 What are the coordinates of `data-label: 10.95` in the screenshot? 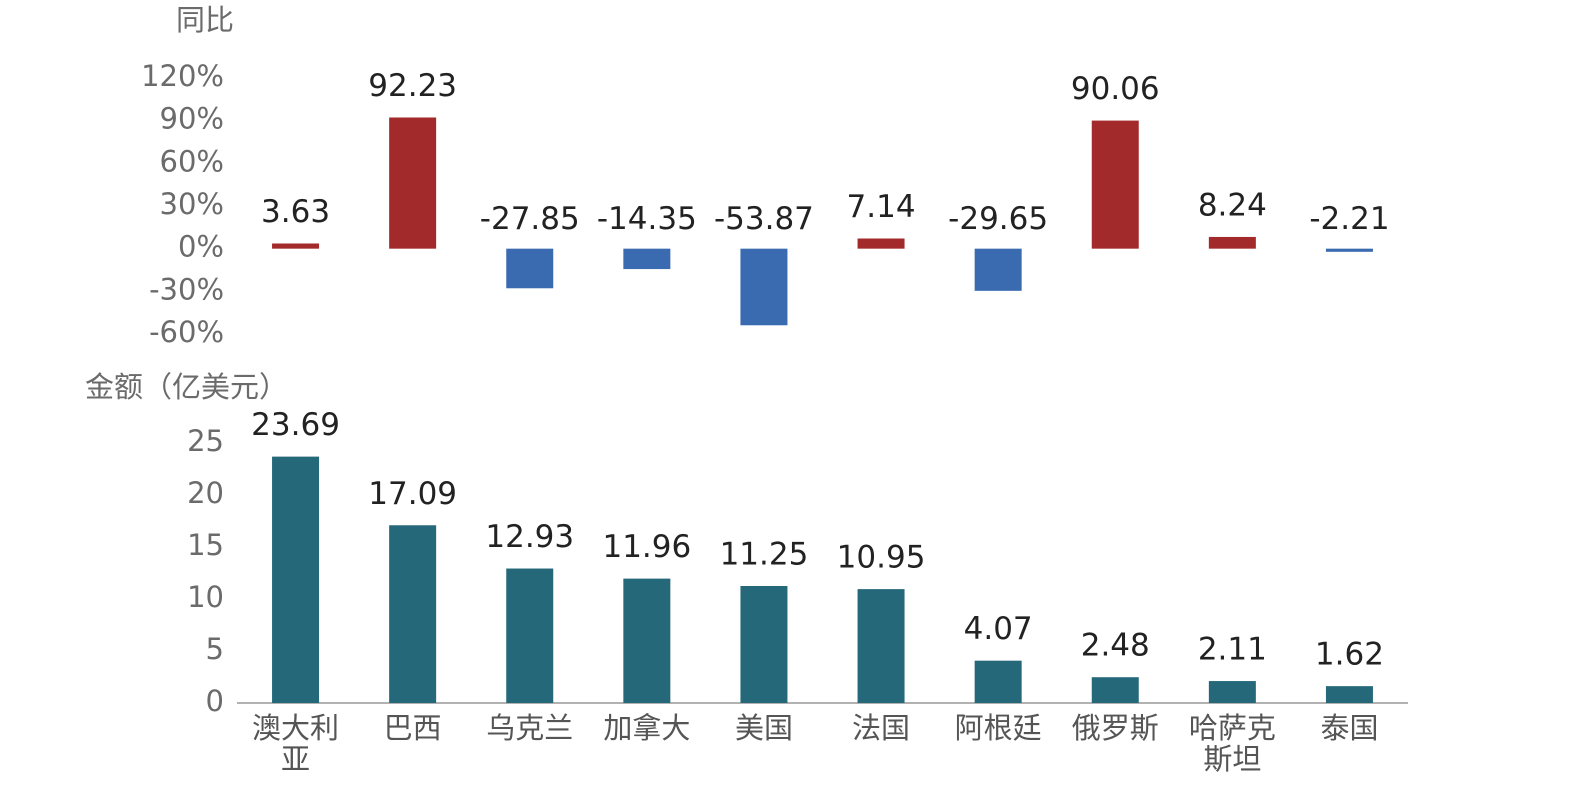 It's located at (881, 558).